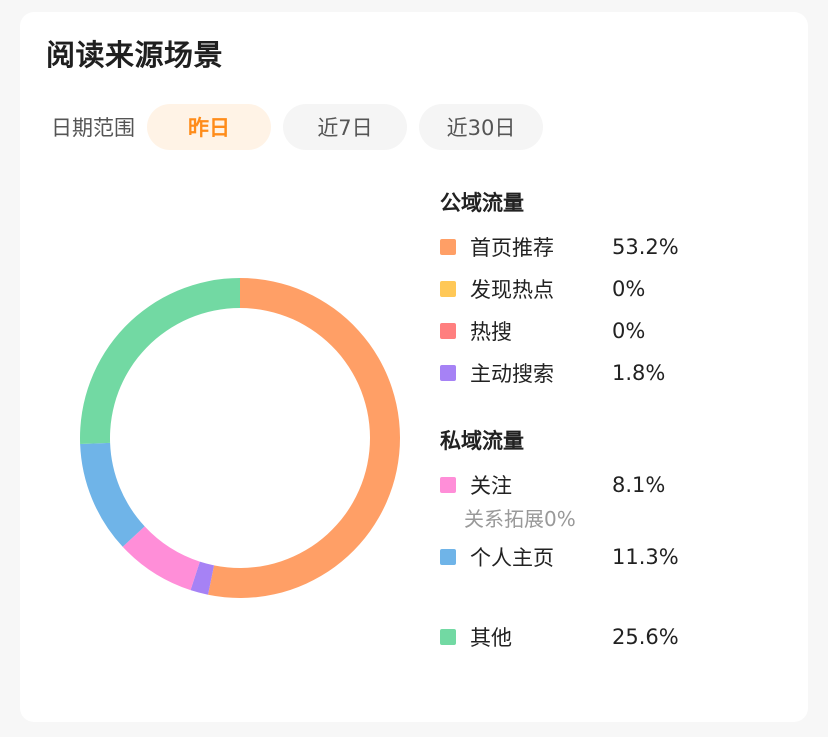 The width and height of the screenshot is (828, 737). I want to click on legend-group-other: 其他 25.6%, so click(620, 637).